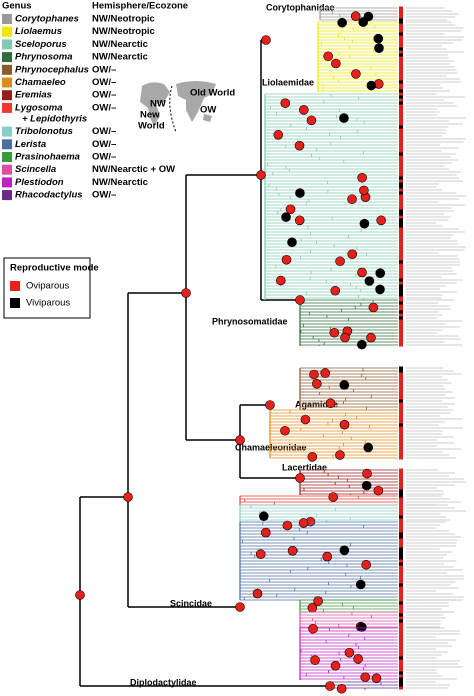  What do you see at coordinates (150, 115) in the screenshot?
I see `map-label: New` at bounding box center [150, 115].